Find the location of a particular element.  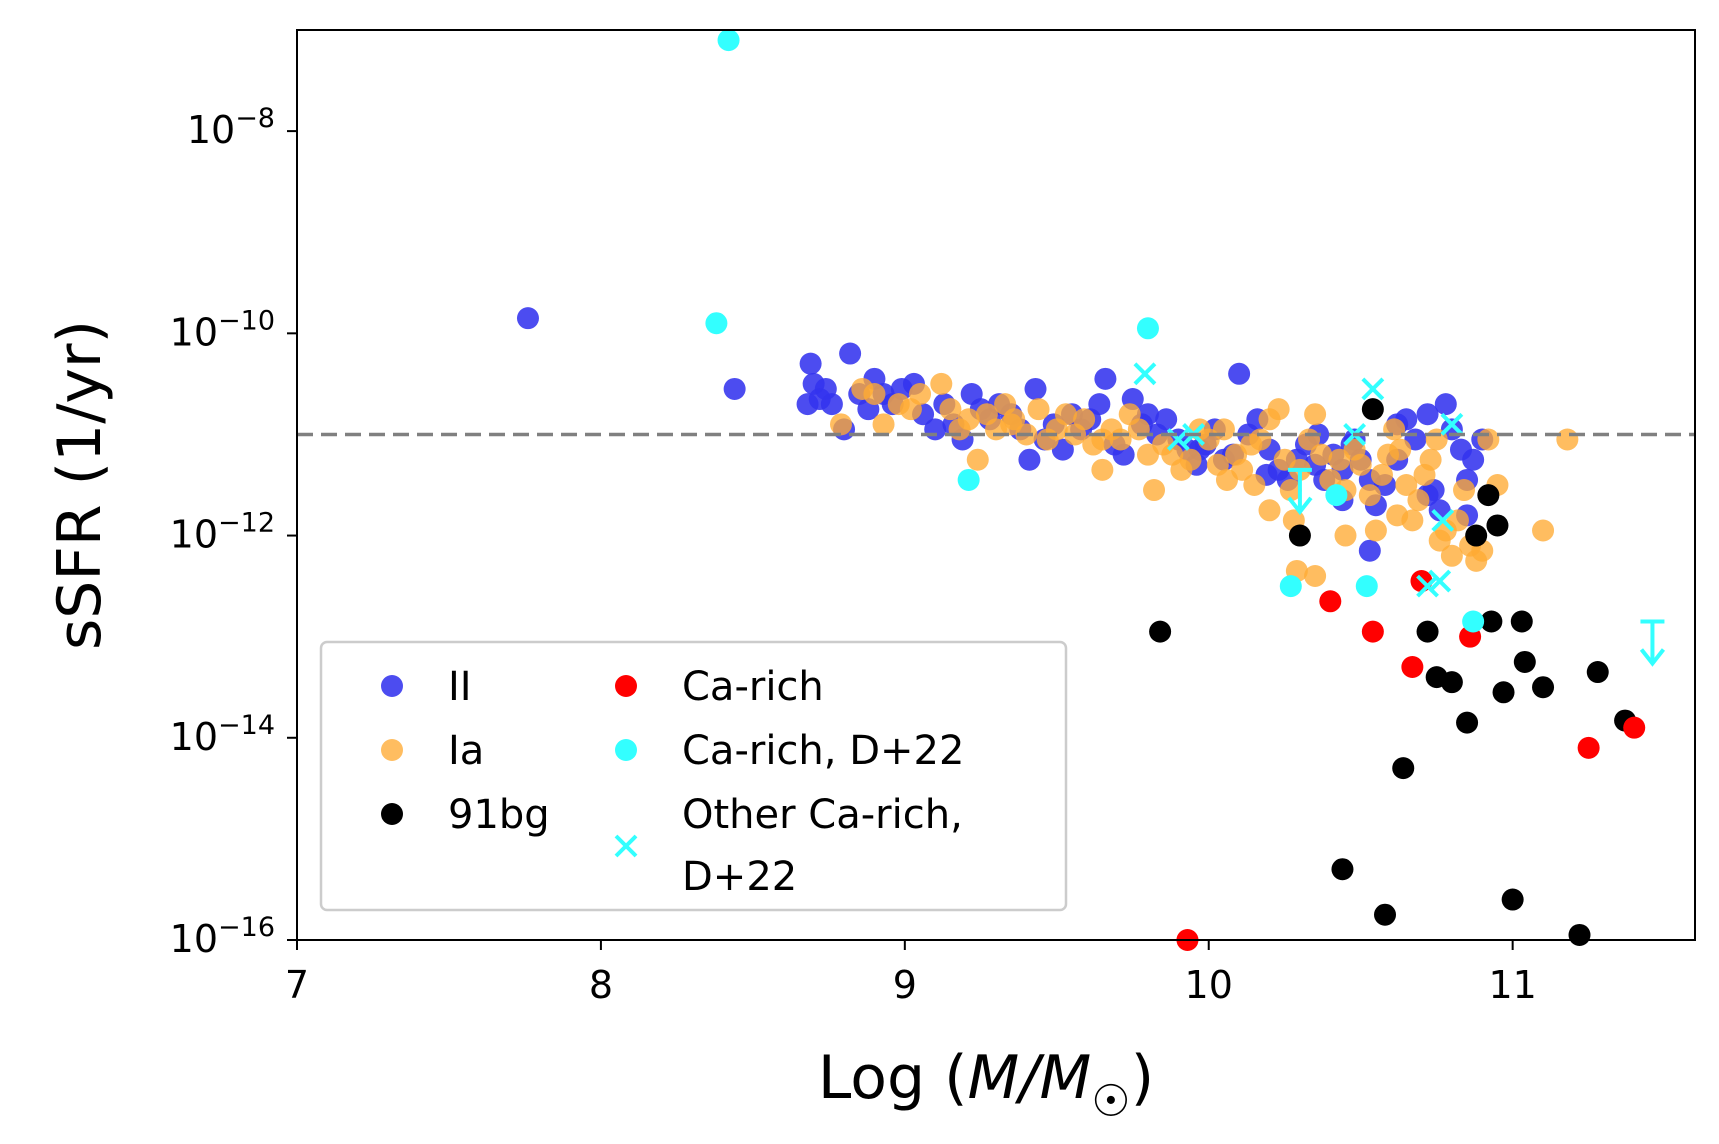

y-tick-exponent: −16 is located at coordinates (246, 927).